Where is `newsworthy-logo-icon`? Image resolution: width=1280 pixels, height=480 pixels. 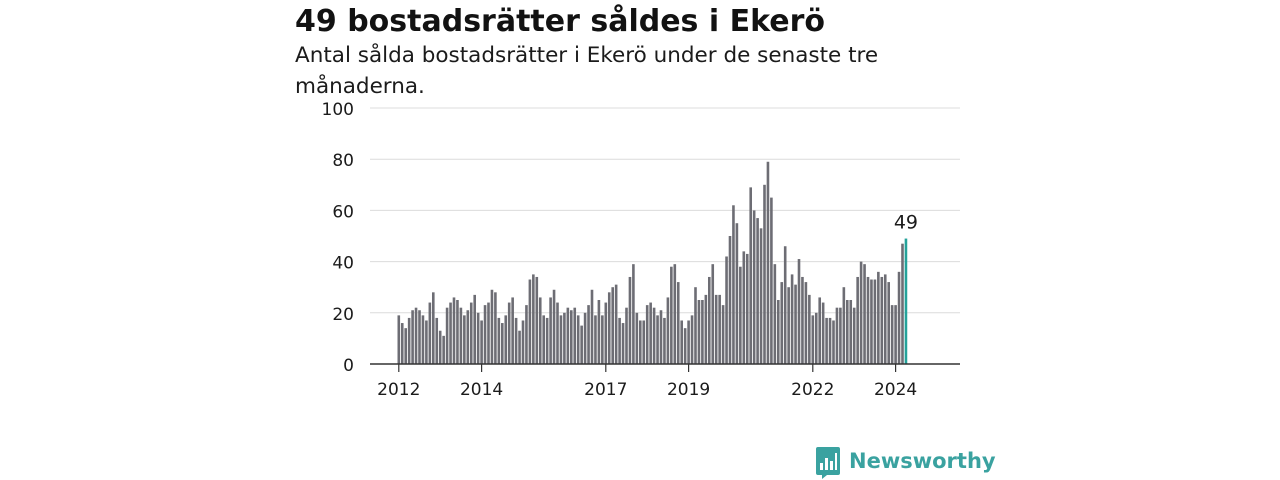 newsworthy-logo-icon is located at coordinates (828, 463).